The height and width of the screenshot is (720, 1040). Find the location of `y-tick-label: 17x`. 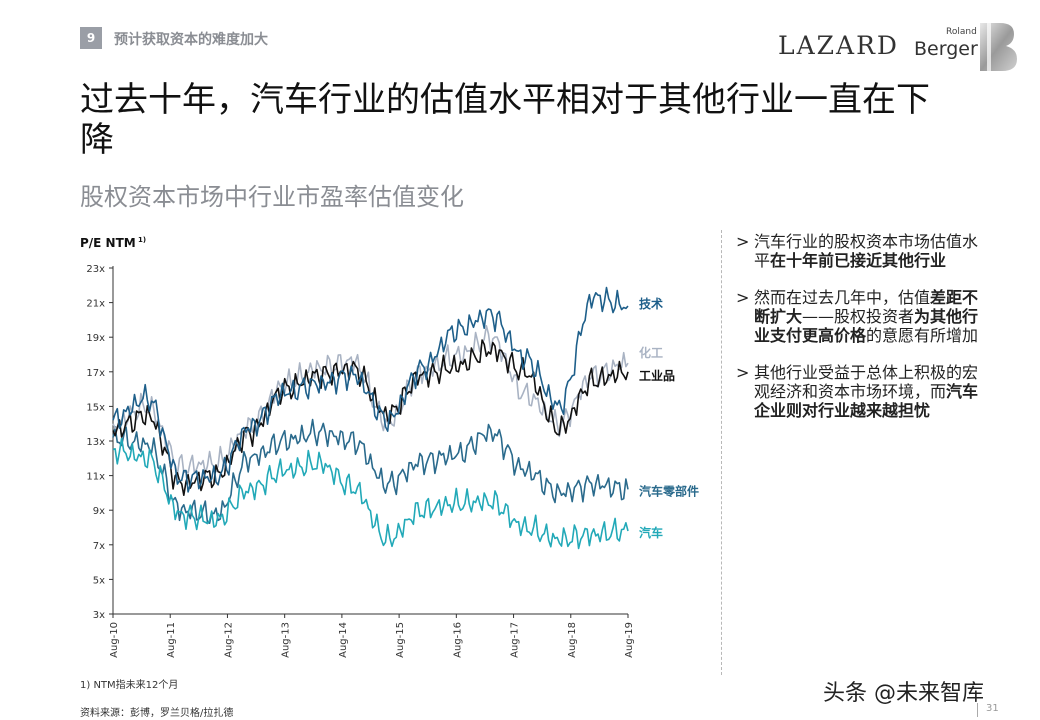

y-tick-label: 17x is located at coordinates (95, 373).